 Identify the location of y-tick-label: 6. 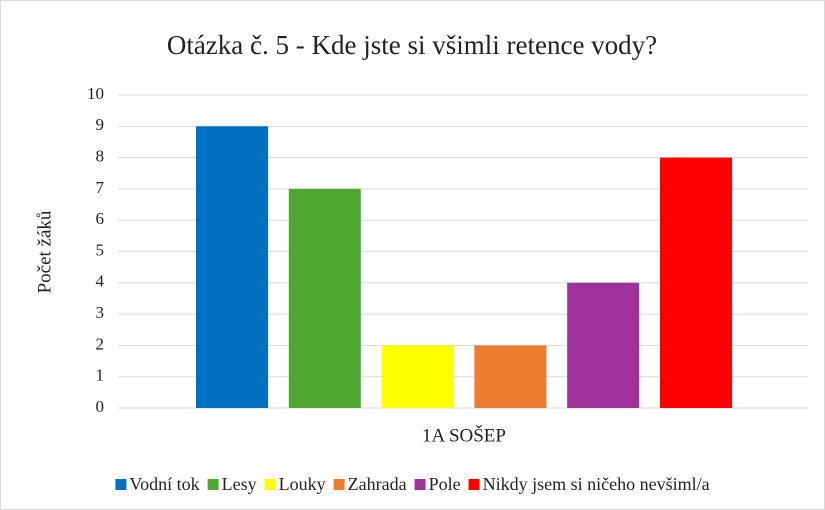
(100, 218).